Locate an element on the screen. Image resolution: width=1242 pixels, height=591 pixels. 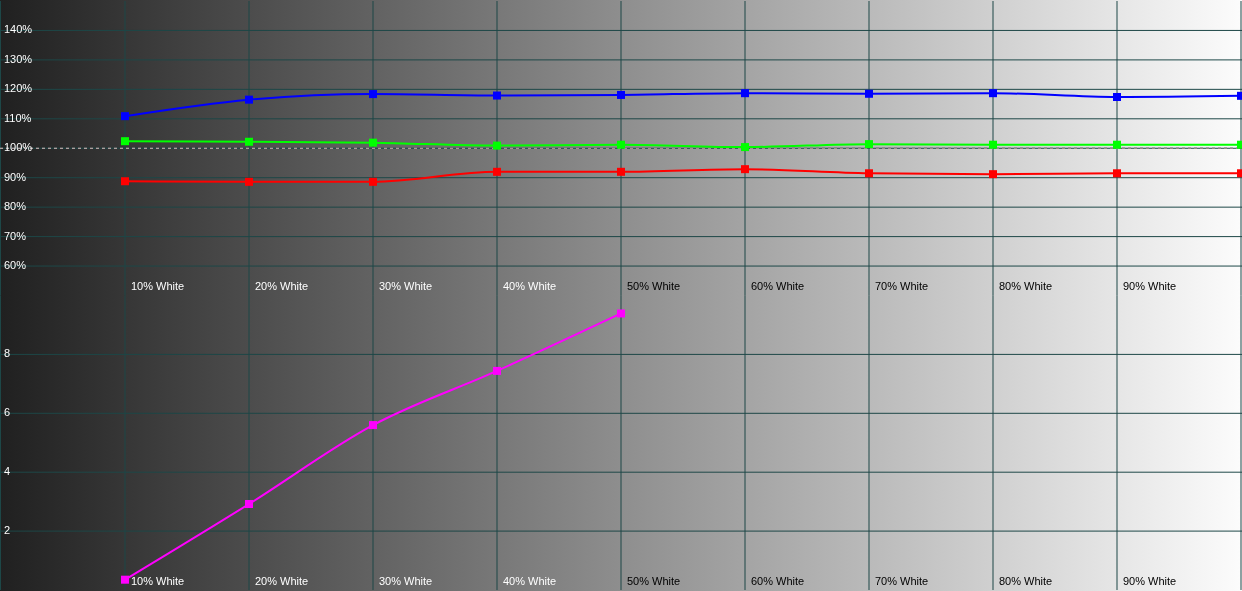
y-tick-label: 130% is located at coordinates (18, 58).